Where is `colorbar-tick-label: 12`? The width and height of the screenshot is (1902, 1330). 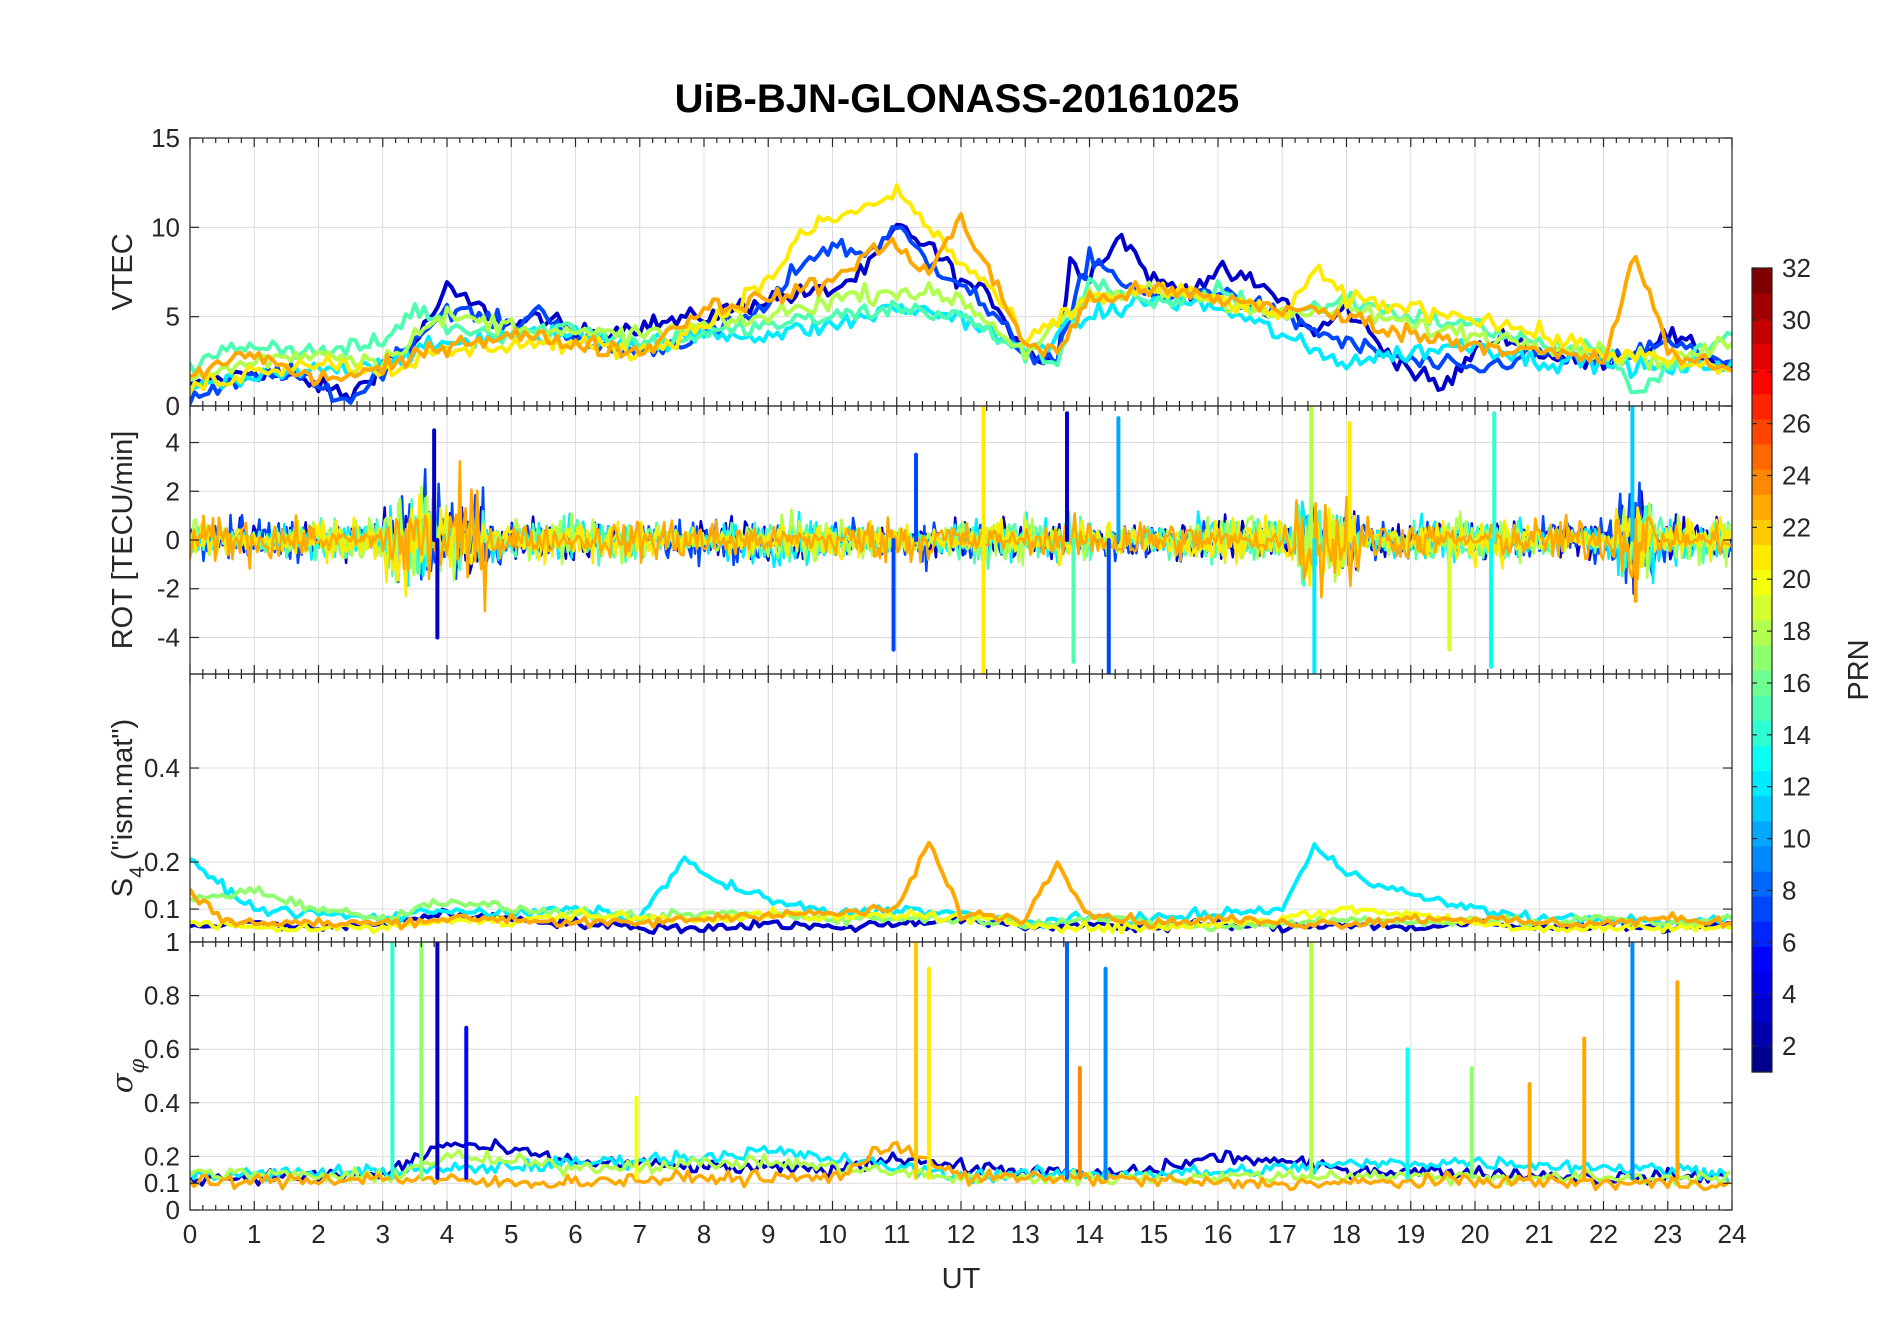
colorbar-tick-label: 12 is located at coordinates (1796, 787).